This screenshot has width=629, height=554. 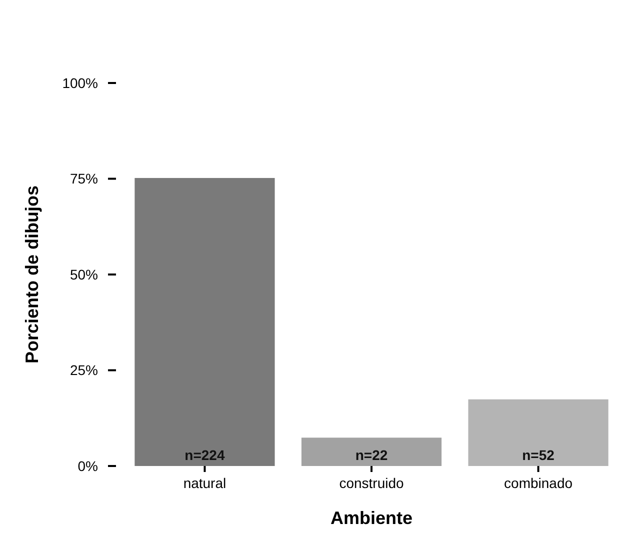 What do you see at coordinates (204, 455) in the screenshot?
I see `annotation: n=224` at bounding box center [204, 455].